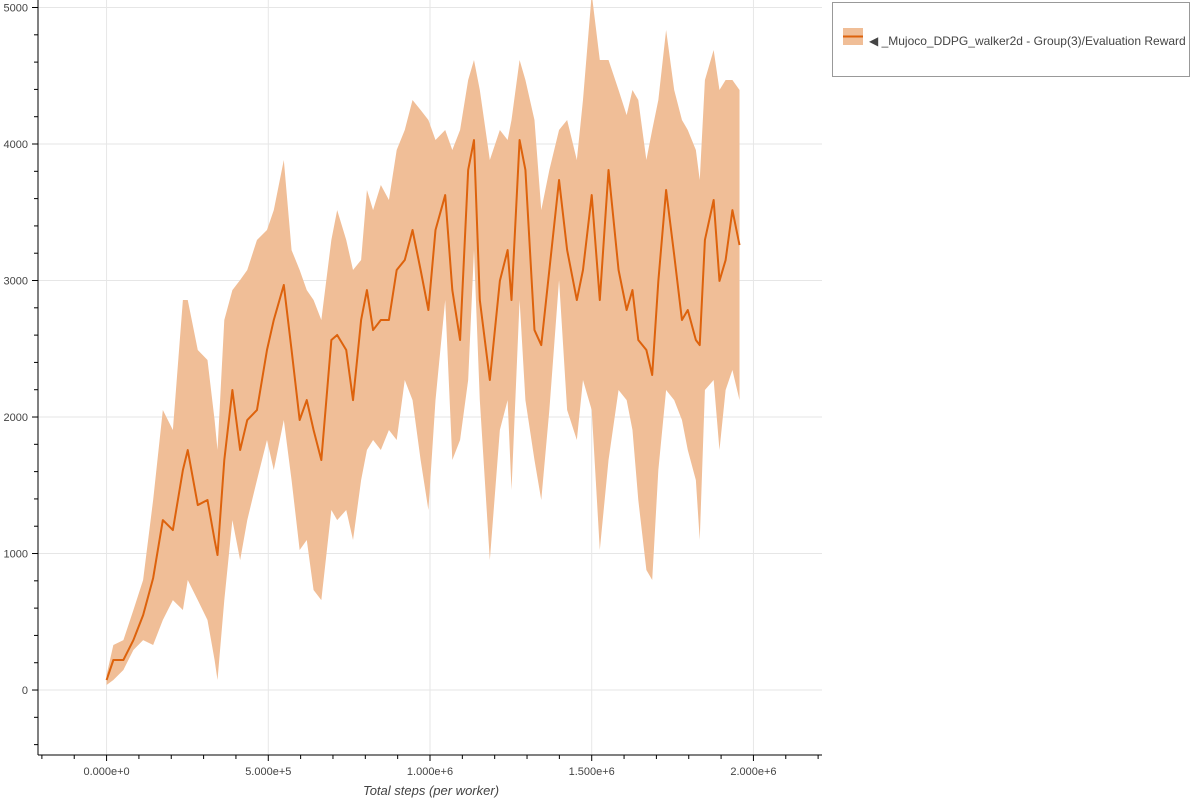 Image resolution: width=1200 pixels, height=800 pixels. What do you see at coordinates (268, 772) in the screenshot?
I see `x-tick-label: 5.000e+5` at bounding box center [268, 772].